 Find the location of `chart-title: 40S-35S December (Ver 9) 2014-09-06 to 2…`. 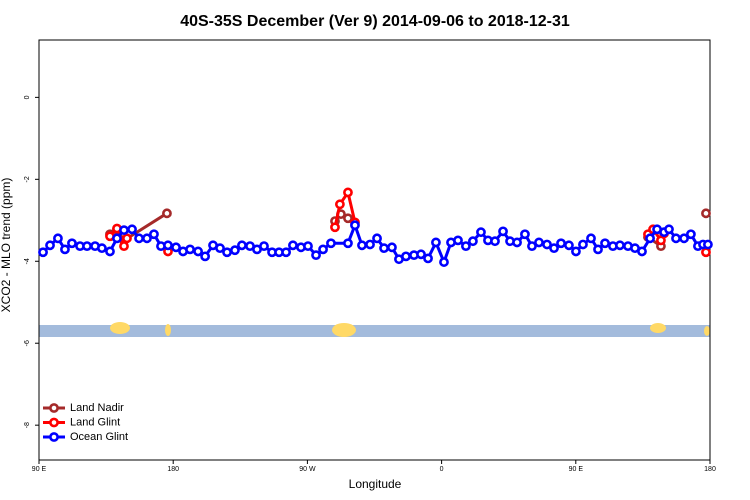

chart-title: 40S-35S December (Ver 9) 2014-09-06 to 2… is located at coordinates (375, 21).